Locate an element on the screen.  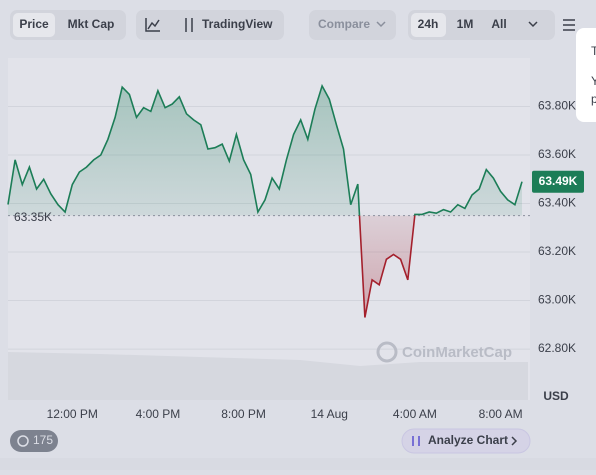
current-price-box is located at coordinates (558, 181).